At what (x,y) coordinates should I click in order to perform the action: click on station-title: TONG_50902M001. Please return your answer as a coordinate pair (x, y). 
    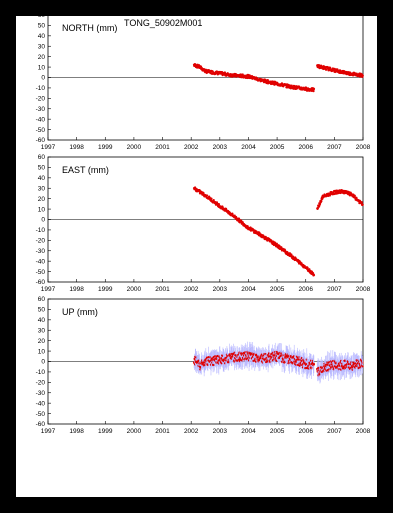
    Looking at the image, I should click on (163, 23).